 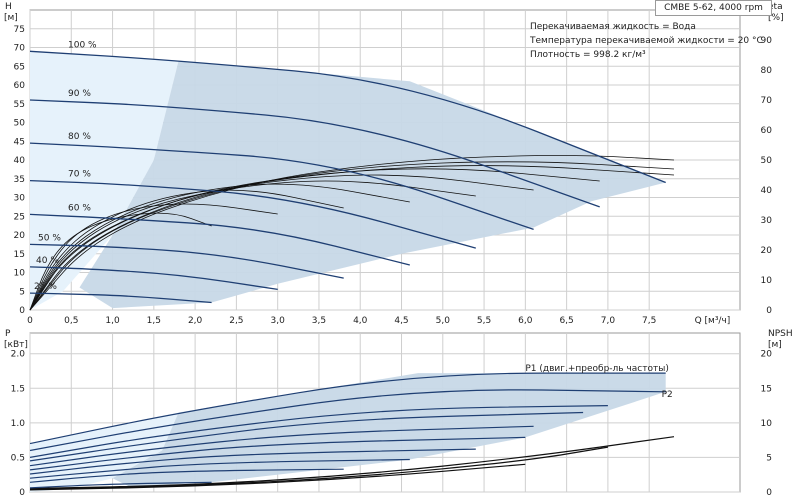 I want to click on speed-label: 80 %, so click(x=79, y=137).